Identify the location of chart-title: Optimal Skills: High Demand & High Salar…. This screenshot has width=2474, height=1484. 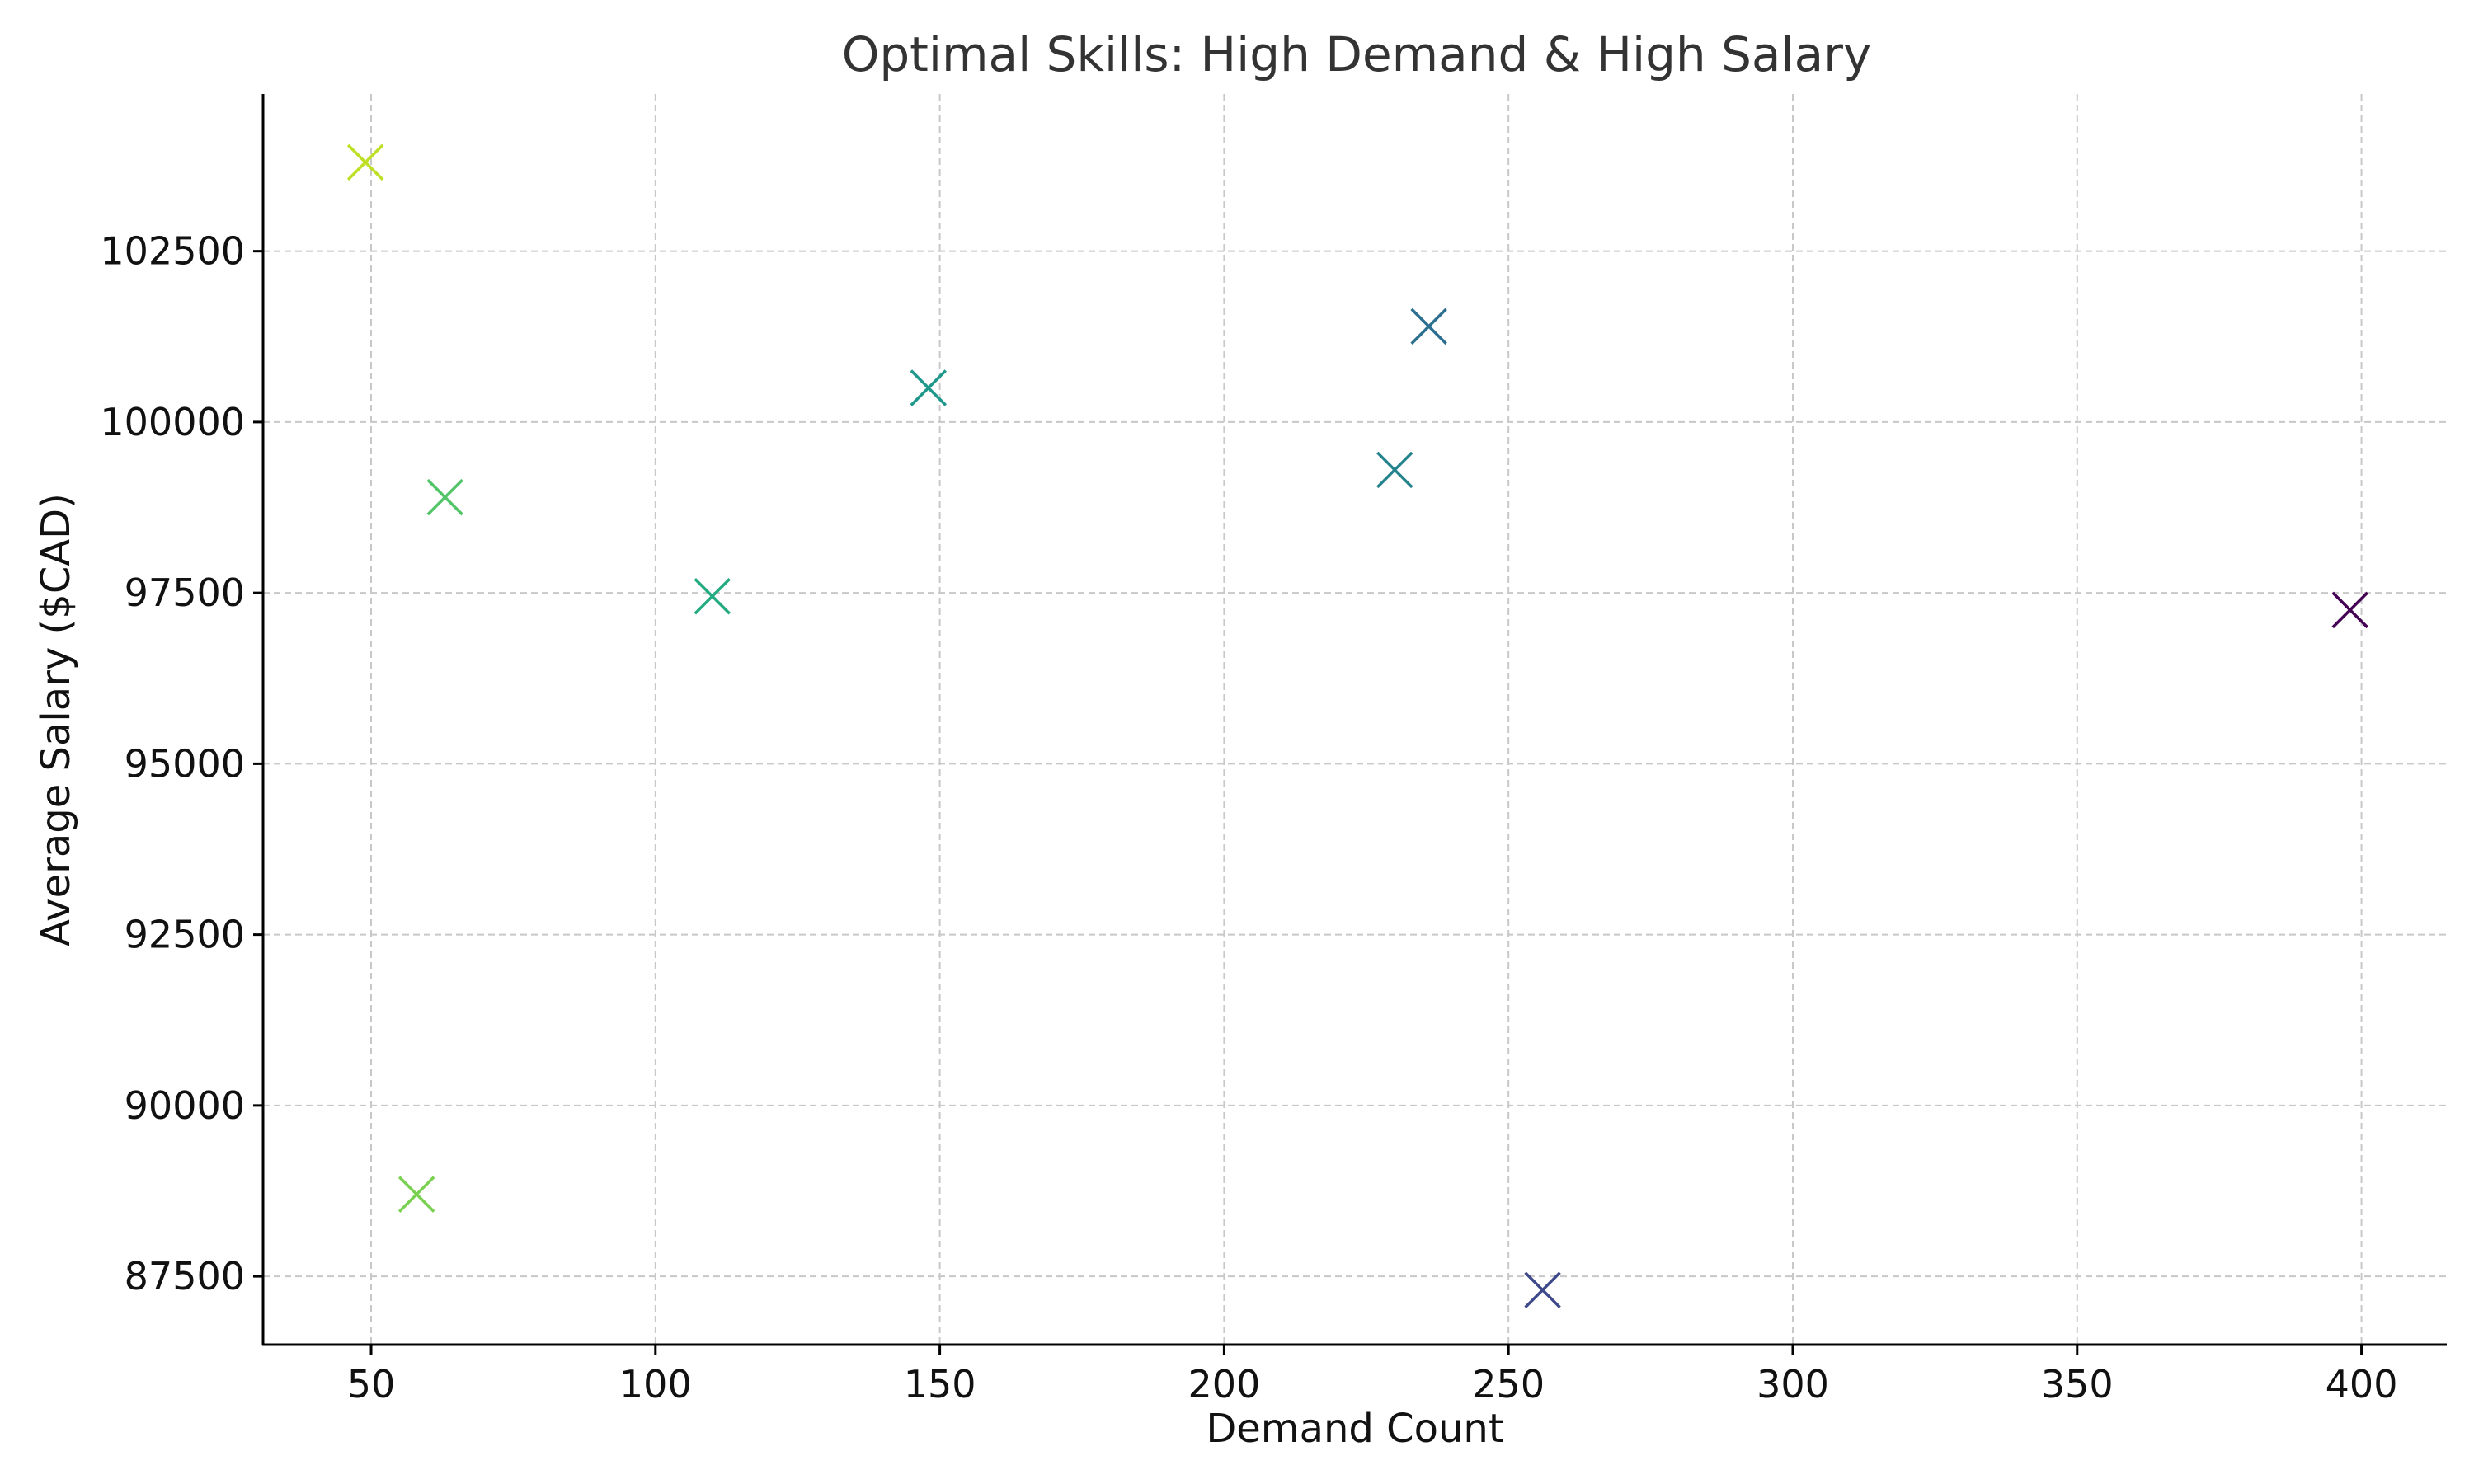
(1357, 54).